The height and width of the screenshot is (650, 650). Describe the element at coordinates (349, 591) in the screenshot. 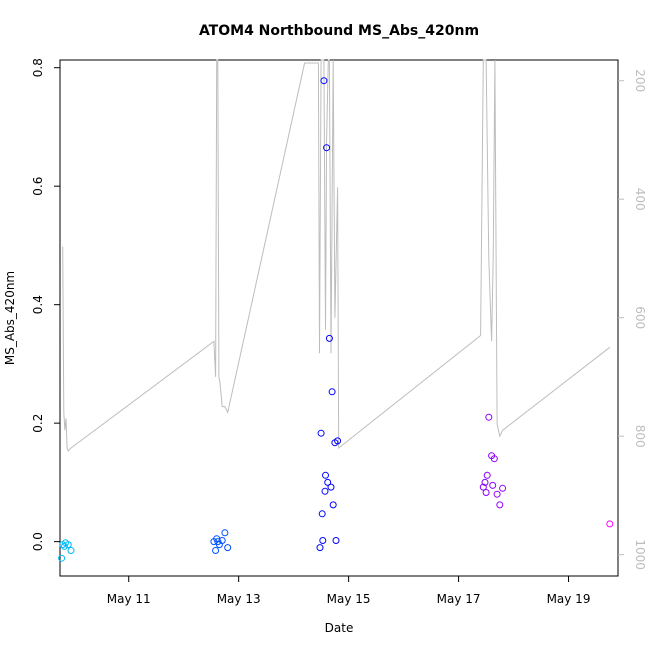

I see `x-axis: May 11 May 13 May 15 May 17 May 19` at that location.